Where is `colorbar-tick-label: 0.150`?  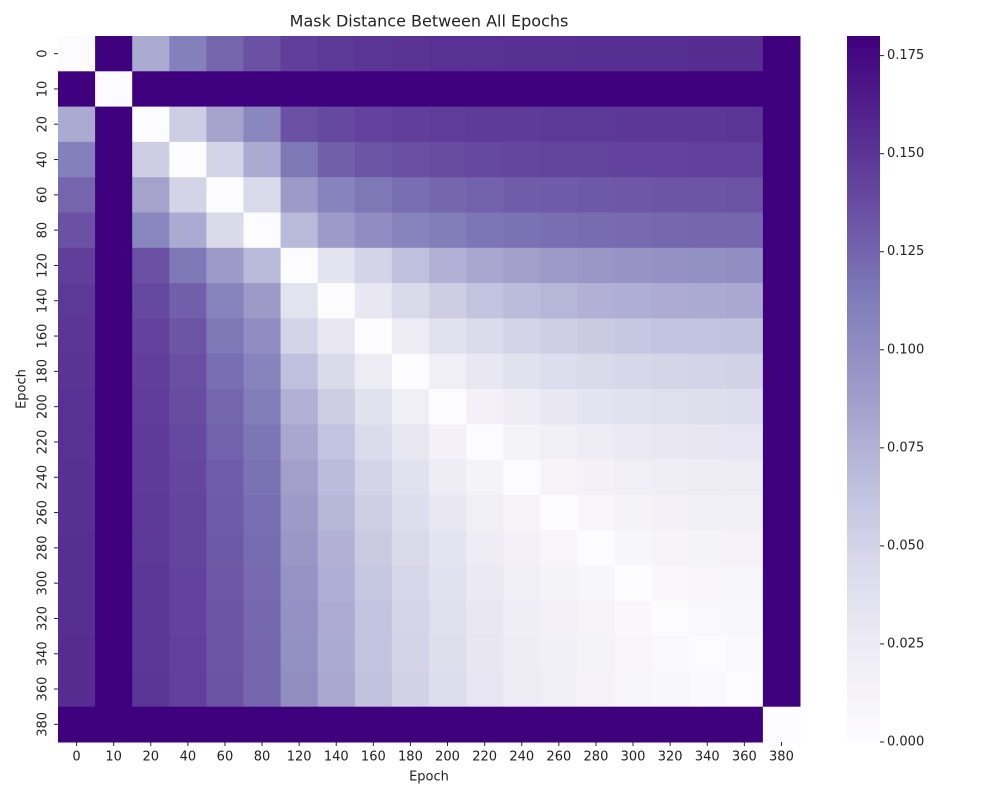
colorbar-tick-label: 0.150 is located at coordinates (905, 153).